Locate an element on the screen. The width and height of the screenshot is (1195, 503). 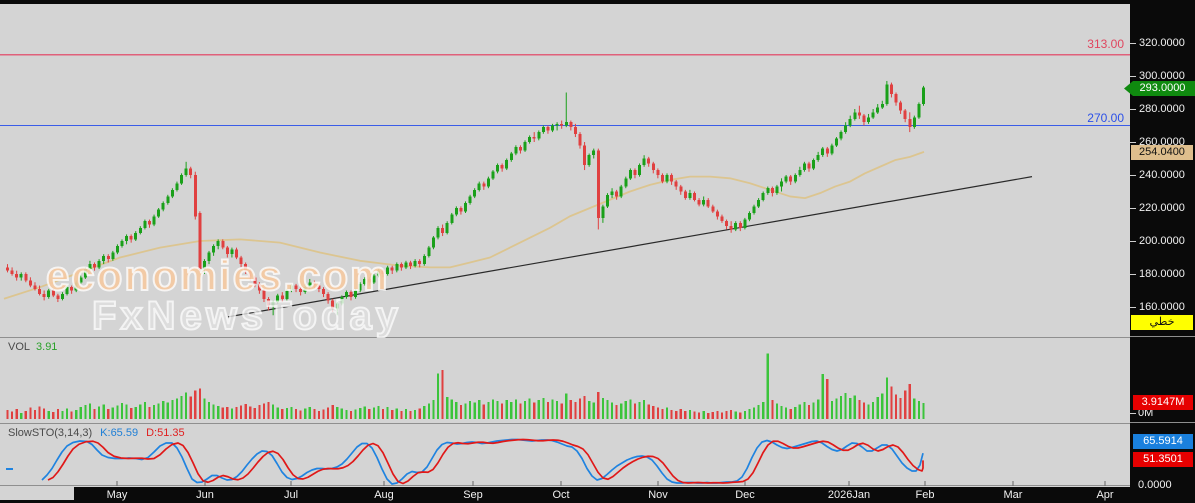
month-label-nov: Nov is located at coordinates (658, 495).